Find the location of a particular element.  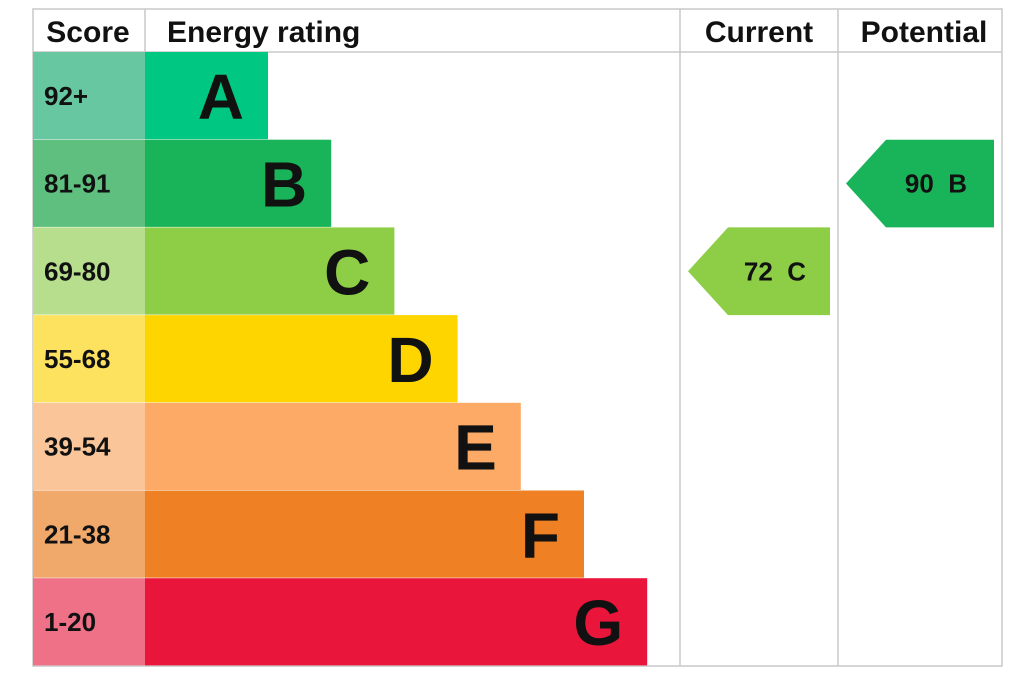

band-bar-a is located at coordinates (206, 96).